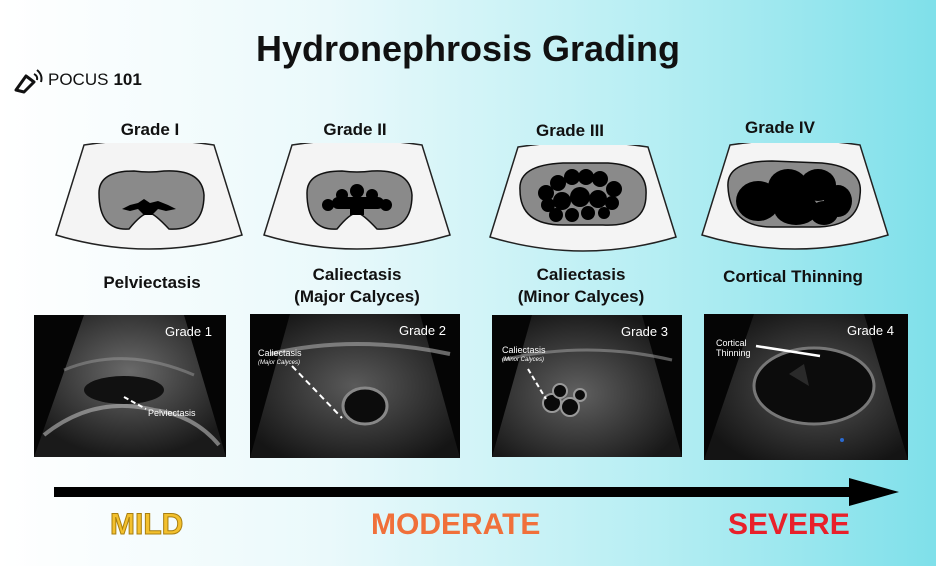  I want to click on grade-1-description-line-1: Pelviectasis, so click(152, 282).